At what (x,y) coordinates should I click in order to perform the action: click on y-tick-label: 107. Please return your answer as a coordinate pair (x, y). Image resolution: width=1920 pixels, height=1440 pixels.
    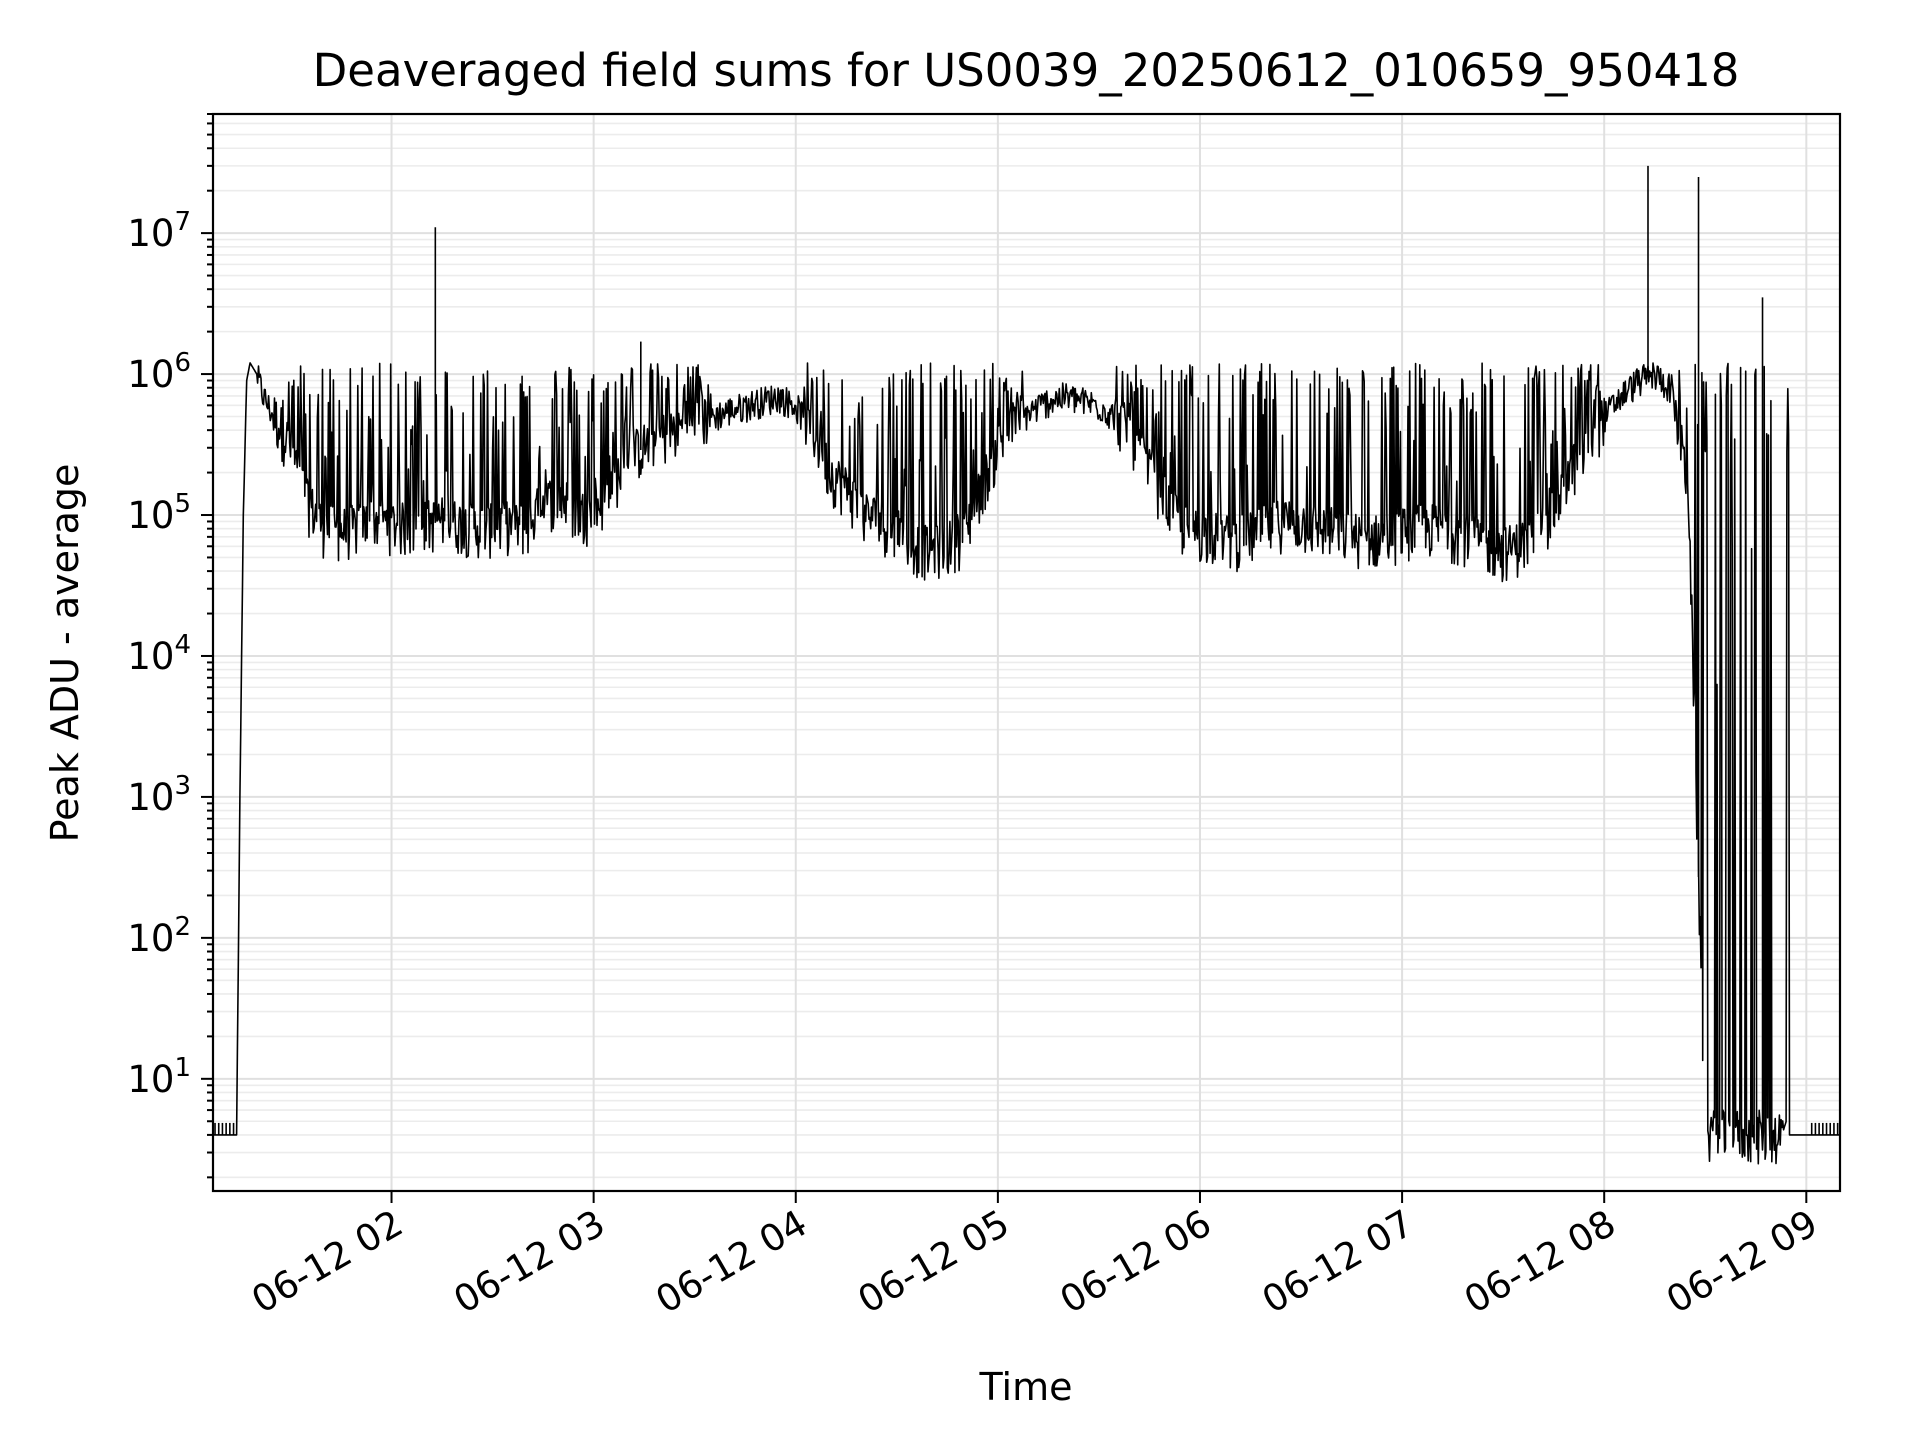
    Looking at the image, I should click on (159, 231).